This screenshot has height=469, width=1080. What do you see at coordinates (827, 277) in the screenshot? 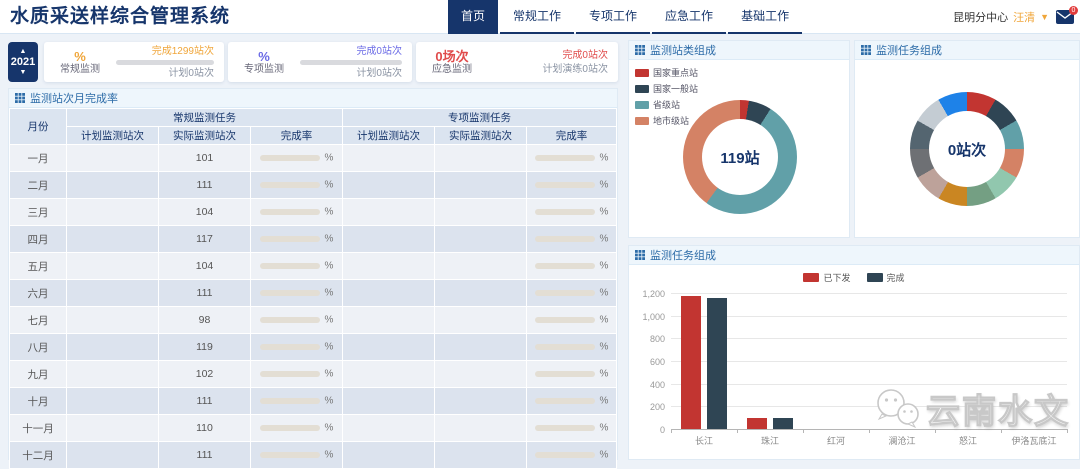
I see `bar-legend-item-0: 已下发` at bounding box center [827, 277].